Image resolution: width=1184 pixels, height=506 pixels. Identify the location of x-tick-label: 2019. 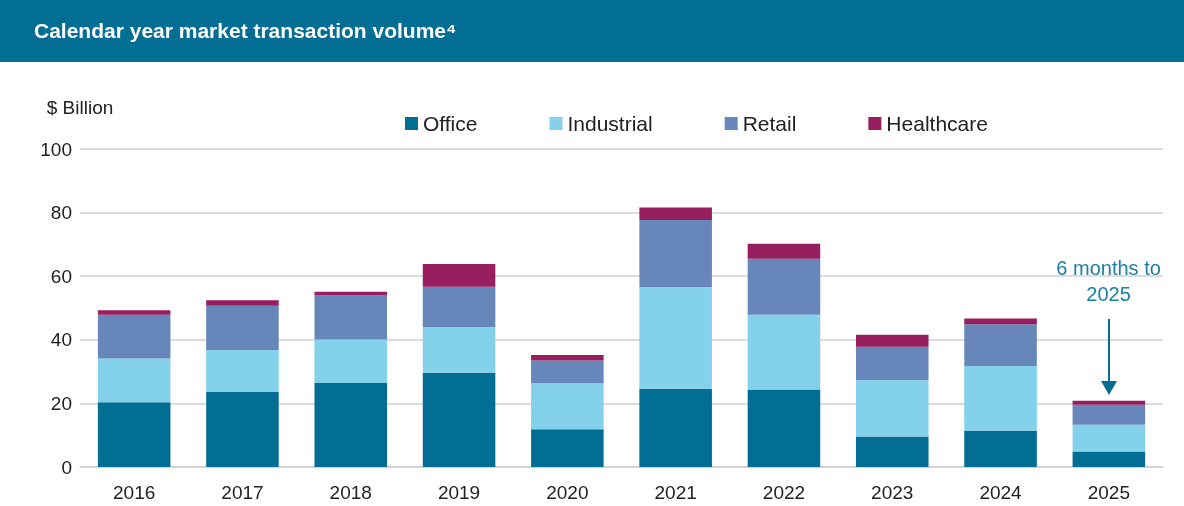
(459, 492).